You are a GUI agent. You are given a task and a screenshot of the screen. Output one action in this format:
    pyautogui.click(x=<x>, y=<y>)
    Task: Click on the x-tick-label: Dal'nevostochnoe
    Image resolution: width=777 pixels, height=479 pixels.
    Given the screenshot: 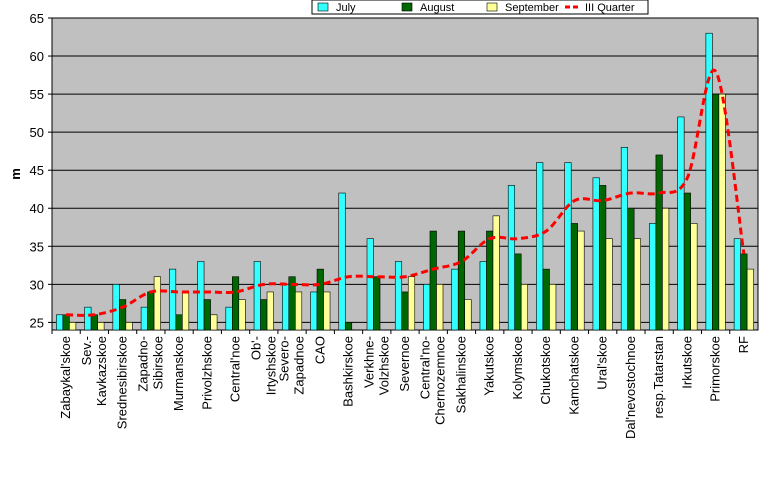 What is the action you would take?
    pyautogui.click(x=630, y=387)
    